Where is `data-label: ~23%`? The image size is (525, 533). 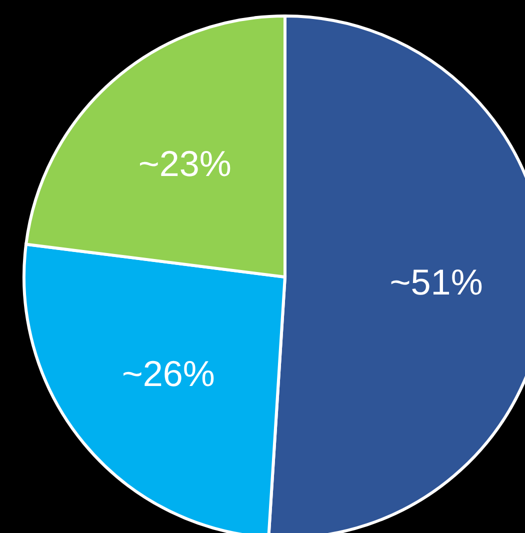
data-label: ~23% is located at coordinates (185, 163).